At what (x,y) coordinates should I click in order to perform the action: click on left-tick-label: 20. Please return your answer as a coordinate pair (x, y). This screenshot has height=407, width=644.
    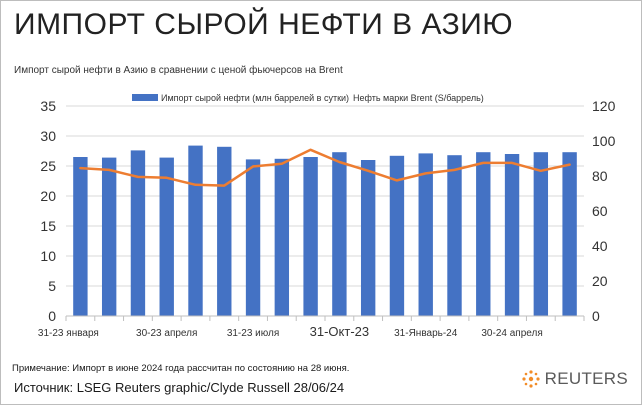
    Looking at the image, I should click on (48, 196).